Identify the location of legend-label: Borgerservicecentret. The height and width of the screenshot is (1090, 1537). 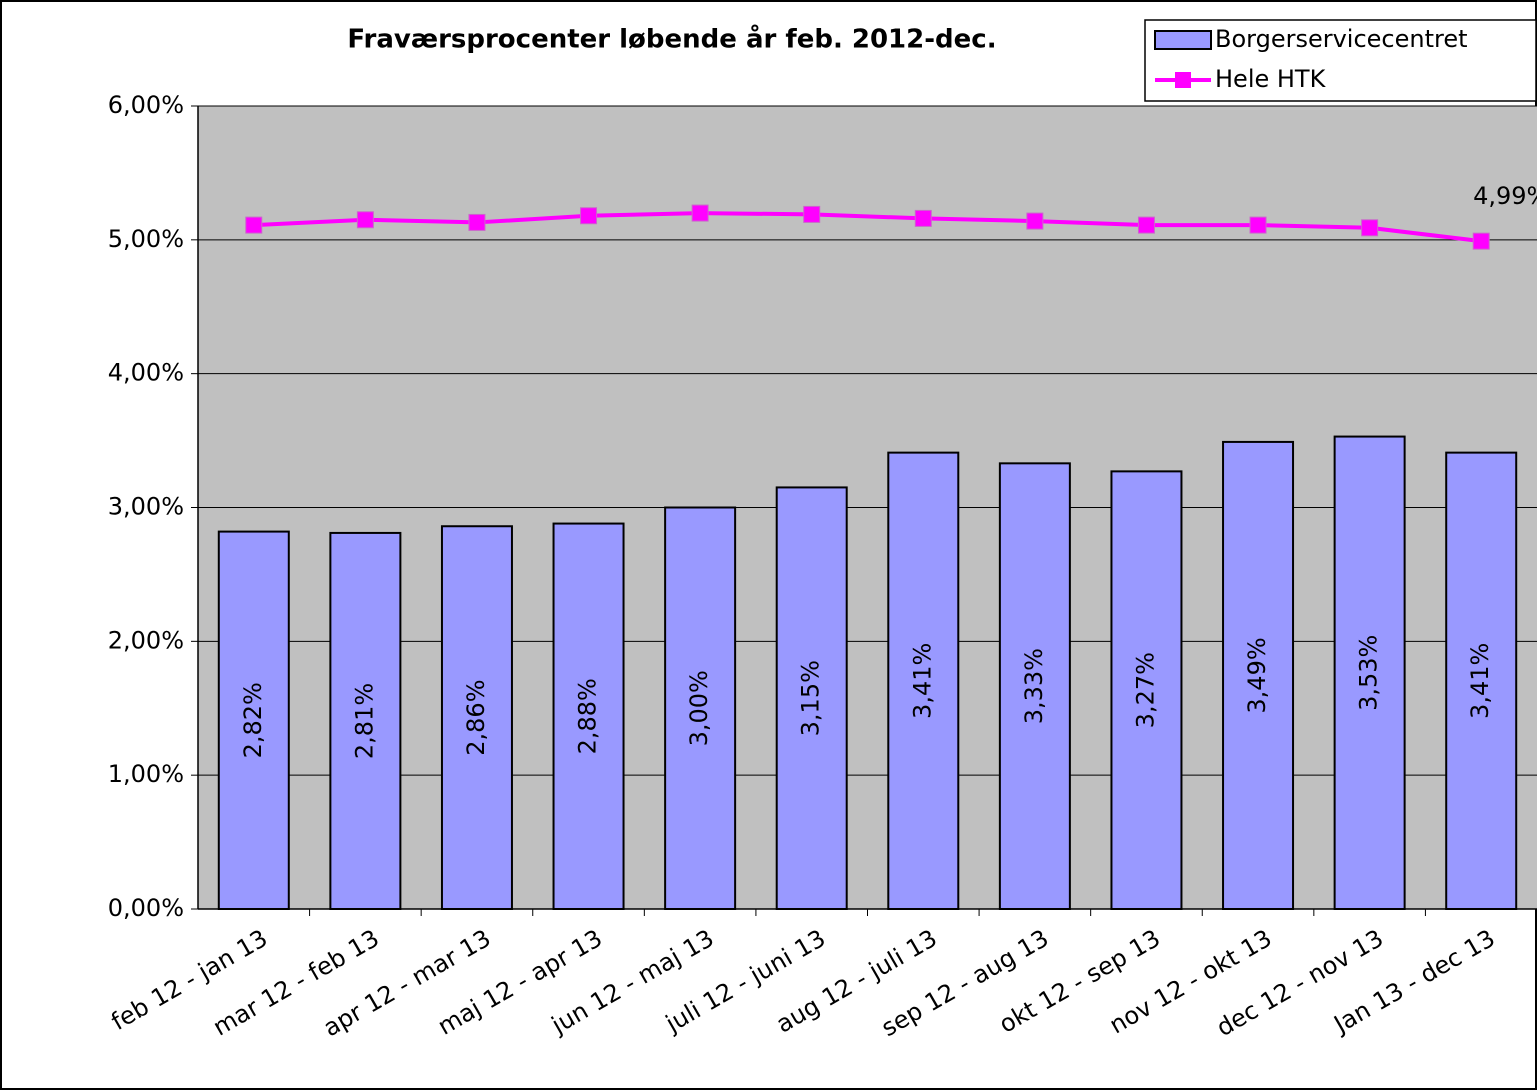
(1341, 39).